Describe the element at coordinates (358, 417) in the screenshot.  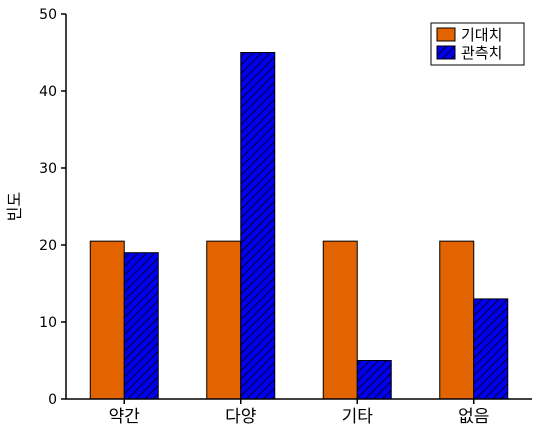
I see `x-tick-label: 기타` at that location.